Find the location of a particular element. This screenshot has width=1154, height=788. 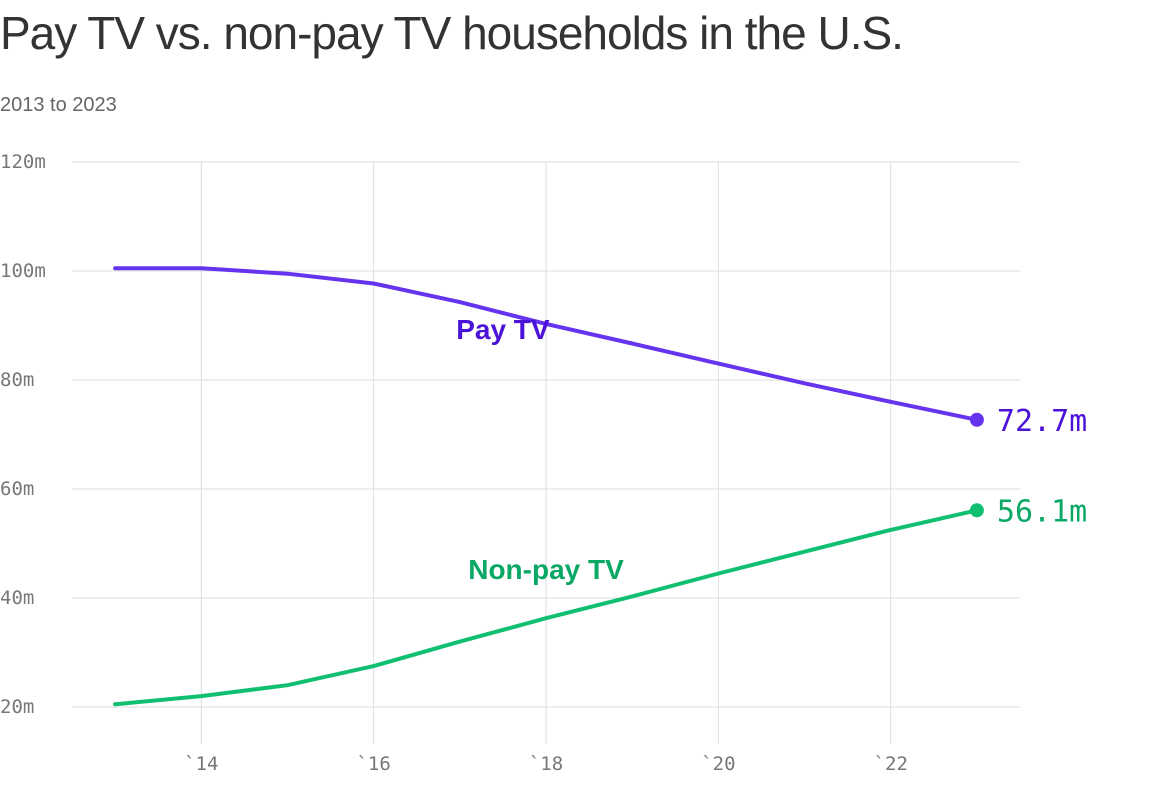

x-tick-label: `16 is located at coordinates (373, 764).